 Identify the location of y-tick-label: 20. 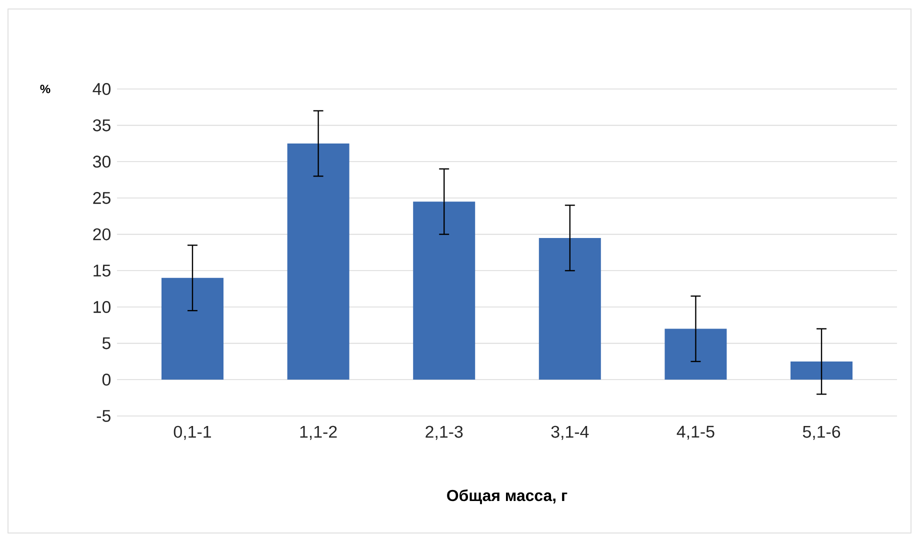
(102, 234).